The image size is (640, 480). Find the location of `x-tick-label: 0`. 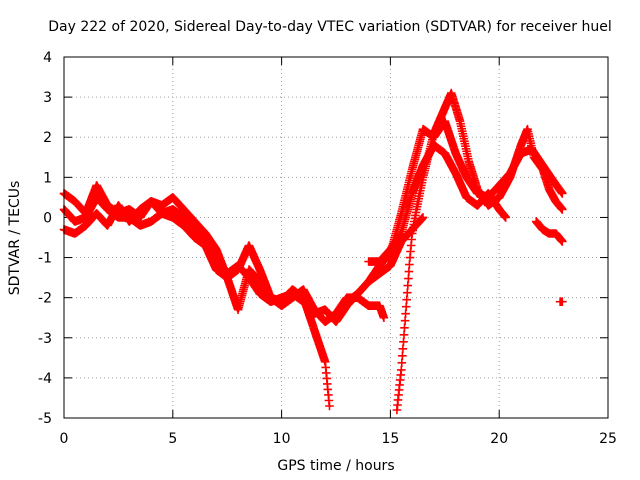

x-tick-label: 0 is located at coordinates (64, 439).